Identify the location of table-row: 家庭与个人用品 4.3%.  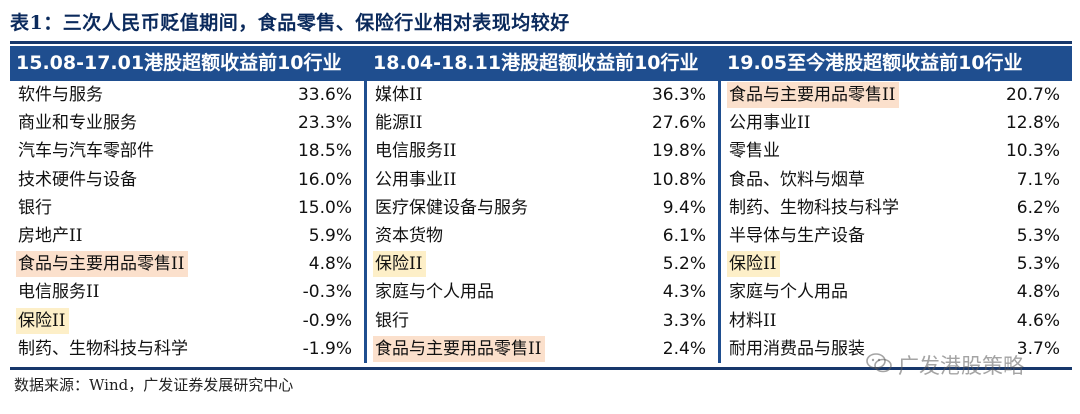
(542, 292).